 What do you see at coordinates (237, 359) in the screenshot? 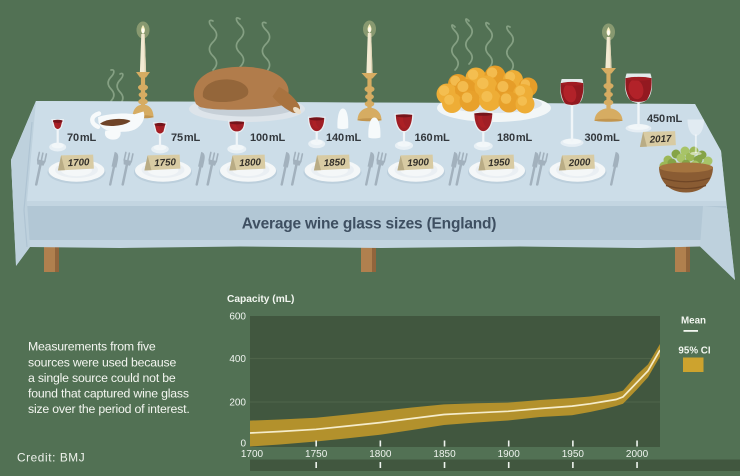
I see `svg-text: 400` at bounding box center [237, 359].